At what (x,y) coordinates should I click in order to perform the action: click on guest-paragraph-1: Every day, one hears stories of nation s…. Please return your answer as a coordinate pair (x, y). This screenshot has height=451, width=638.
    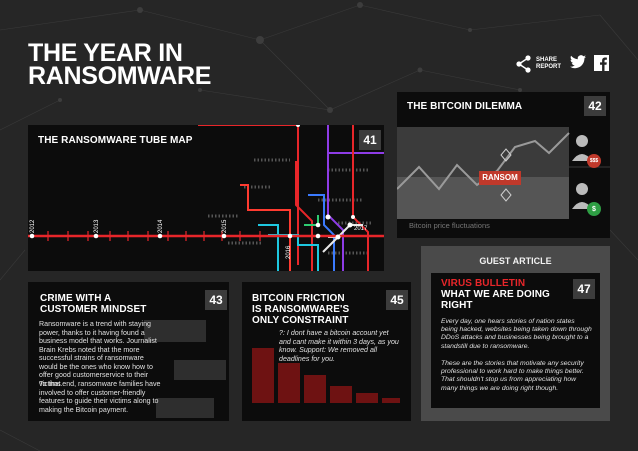
    Looking at the image, I should click on (516, 334).